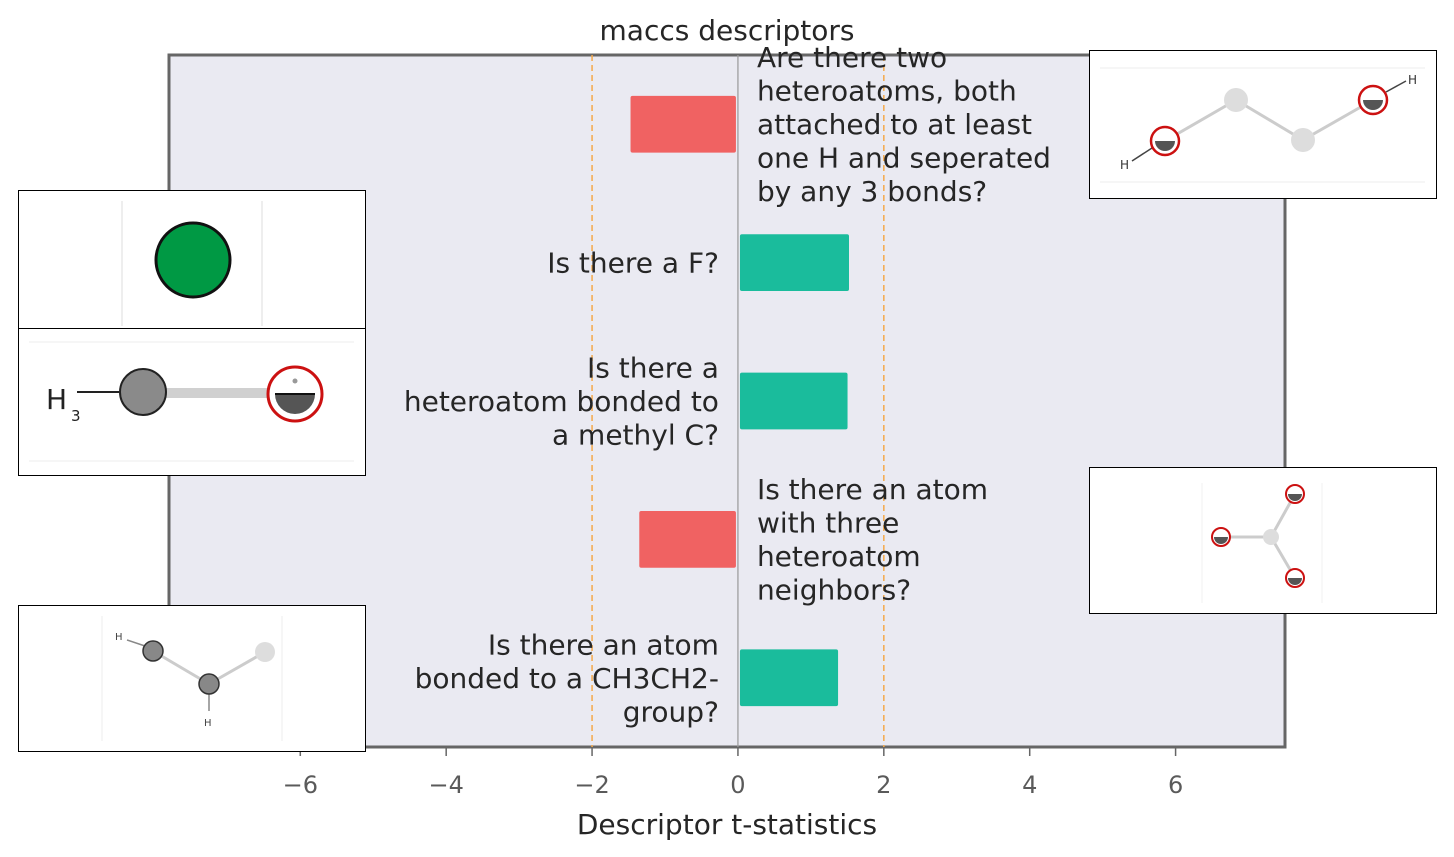 The height and width of the screenshot is (857, 1454). I want to click on x-tick-label-0: −6, so click(300, 785).